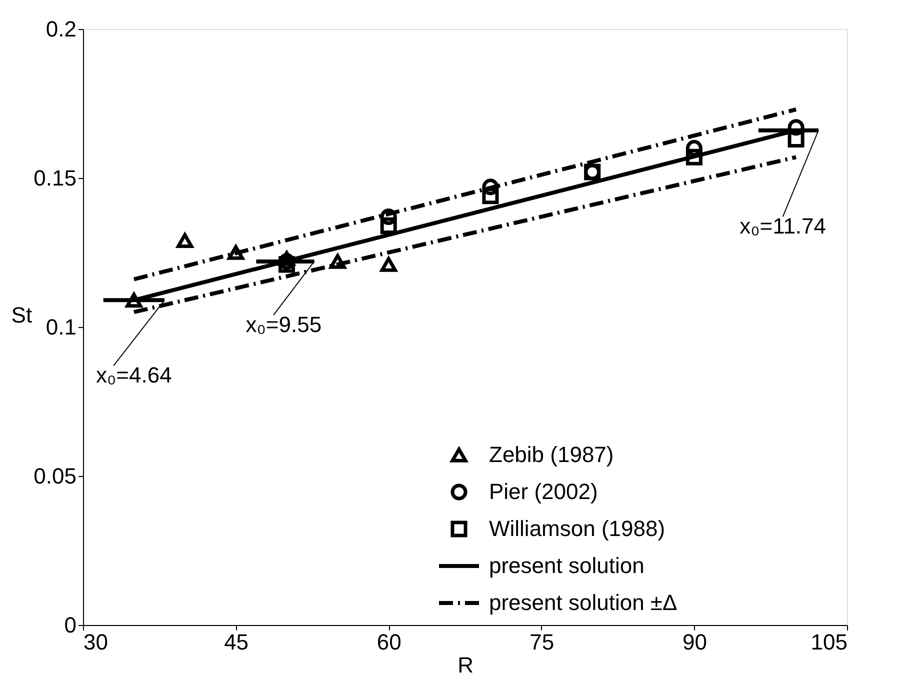 This screenshot has height=691, width=911. I want to click on x-tick-label: 105, so click(829, 642).